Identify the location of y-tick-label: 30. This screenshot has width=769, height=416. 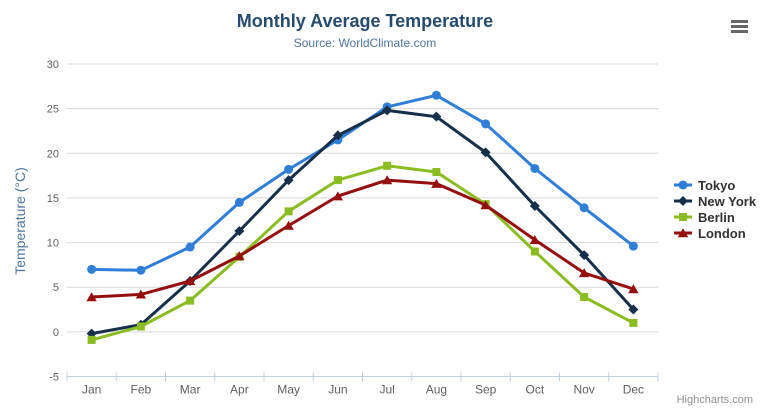
(53, 65).